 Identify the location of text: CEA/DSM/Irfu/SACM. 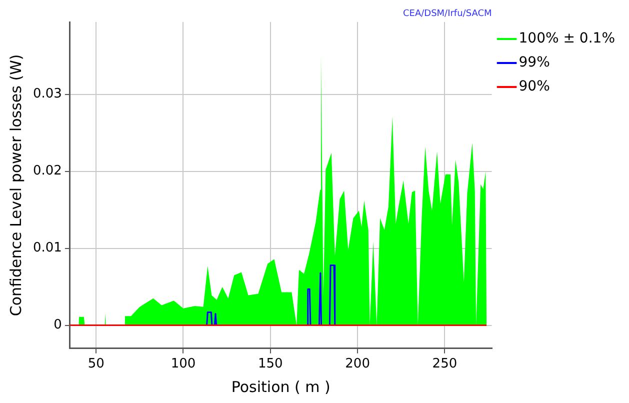
(447, 13).